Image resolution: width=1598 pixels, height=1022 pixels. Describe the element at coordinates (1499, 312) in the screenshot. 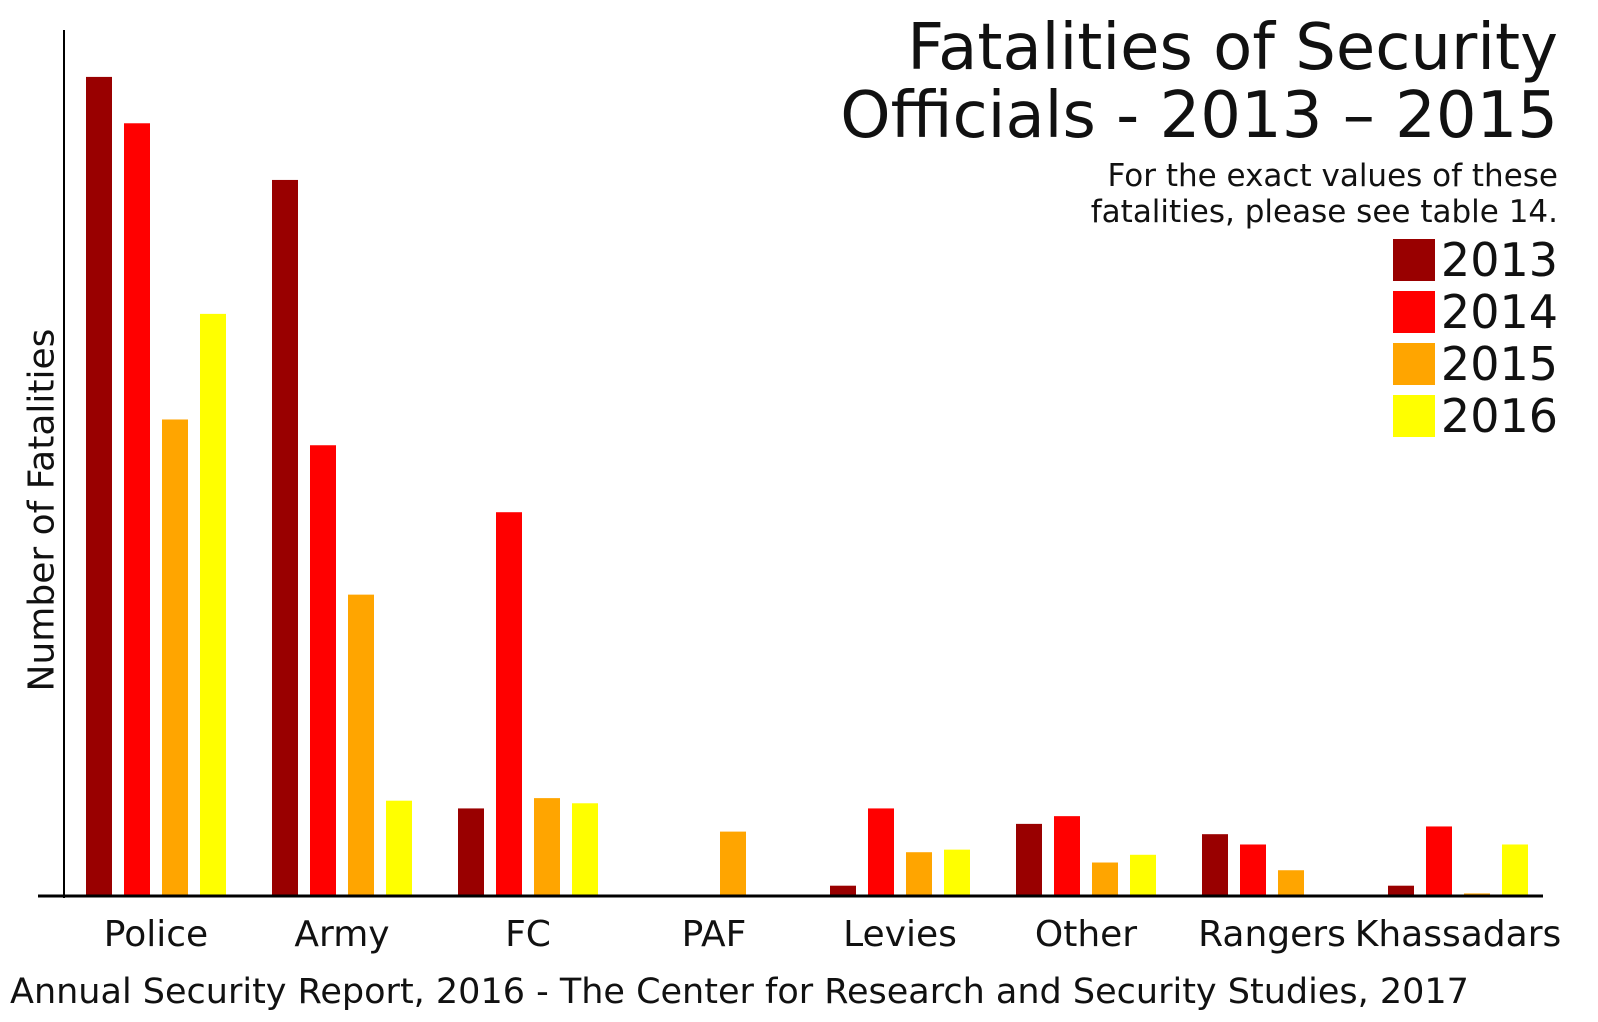

I see `legend-label-2014: 2014` at that location.